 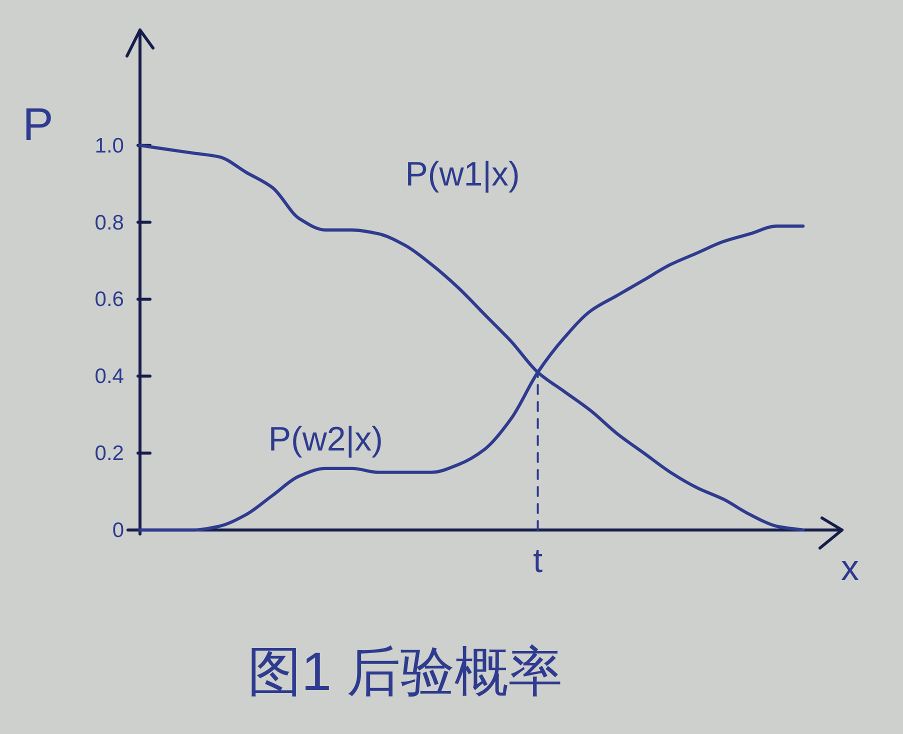 I want to click on y-tick-label: 0, so click(x=118, y=530).